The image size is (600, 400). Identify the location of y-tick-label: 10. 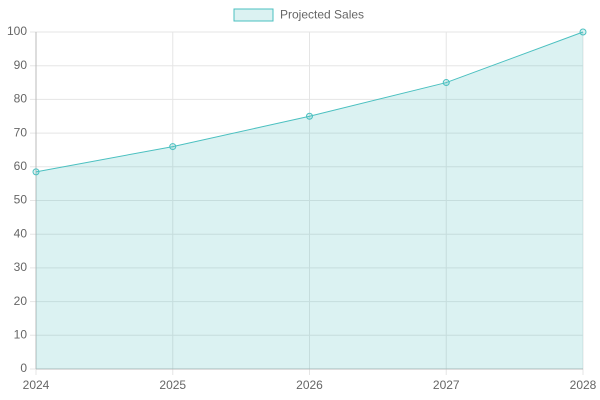
(21, 334).